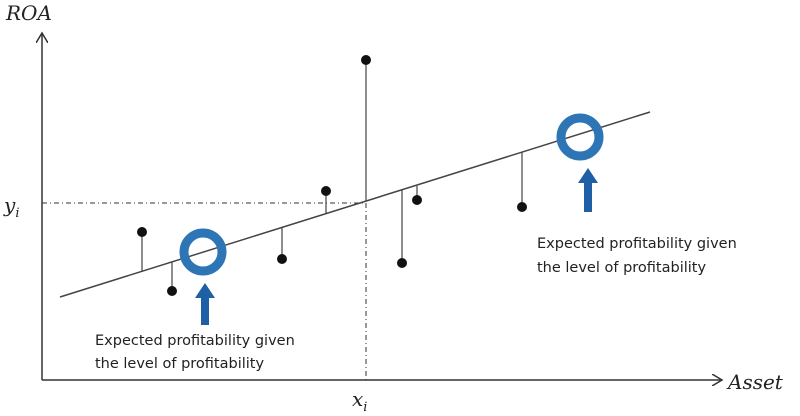 The width and height of the screenshot is (800, 416). Describe the element at coordinates (755, 382) in the screenshot. I see `x-axis-label: Asset` at that location.